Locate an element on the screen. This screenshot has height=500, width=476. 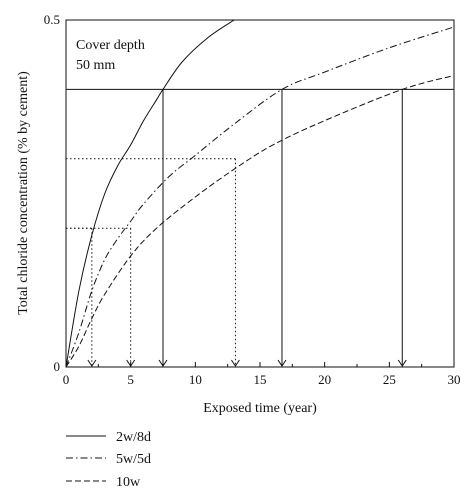
x-tick-label: 10 is located at coordinates (195, 379).